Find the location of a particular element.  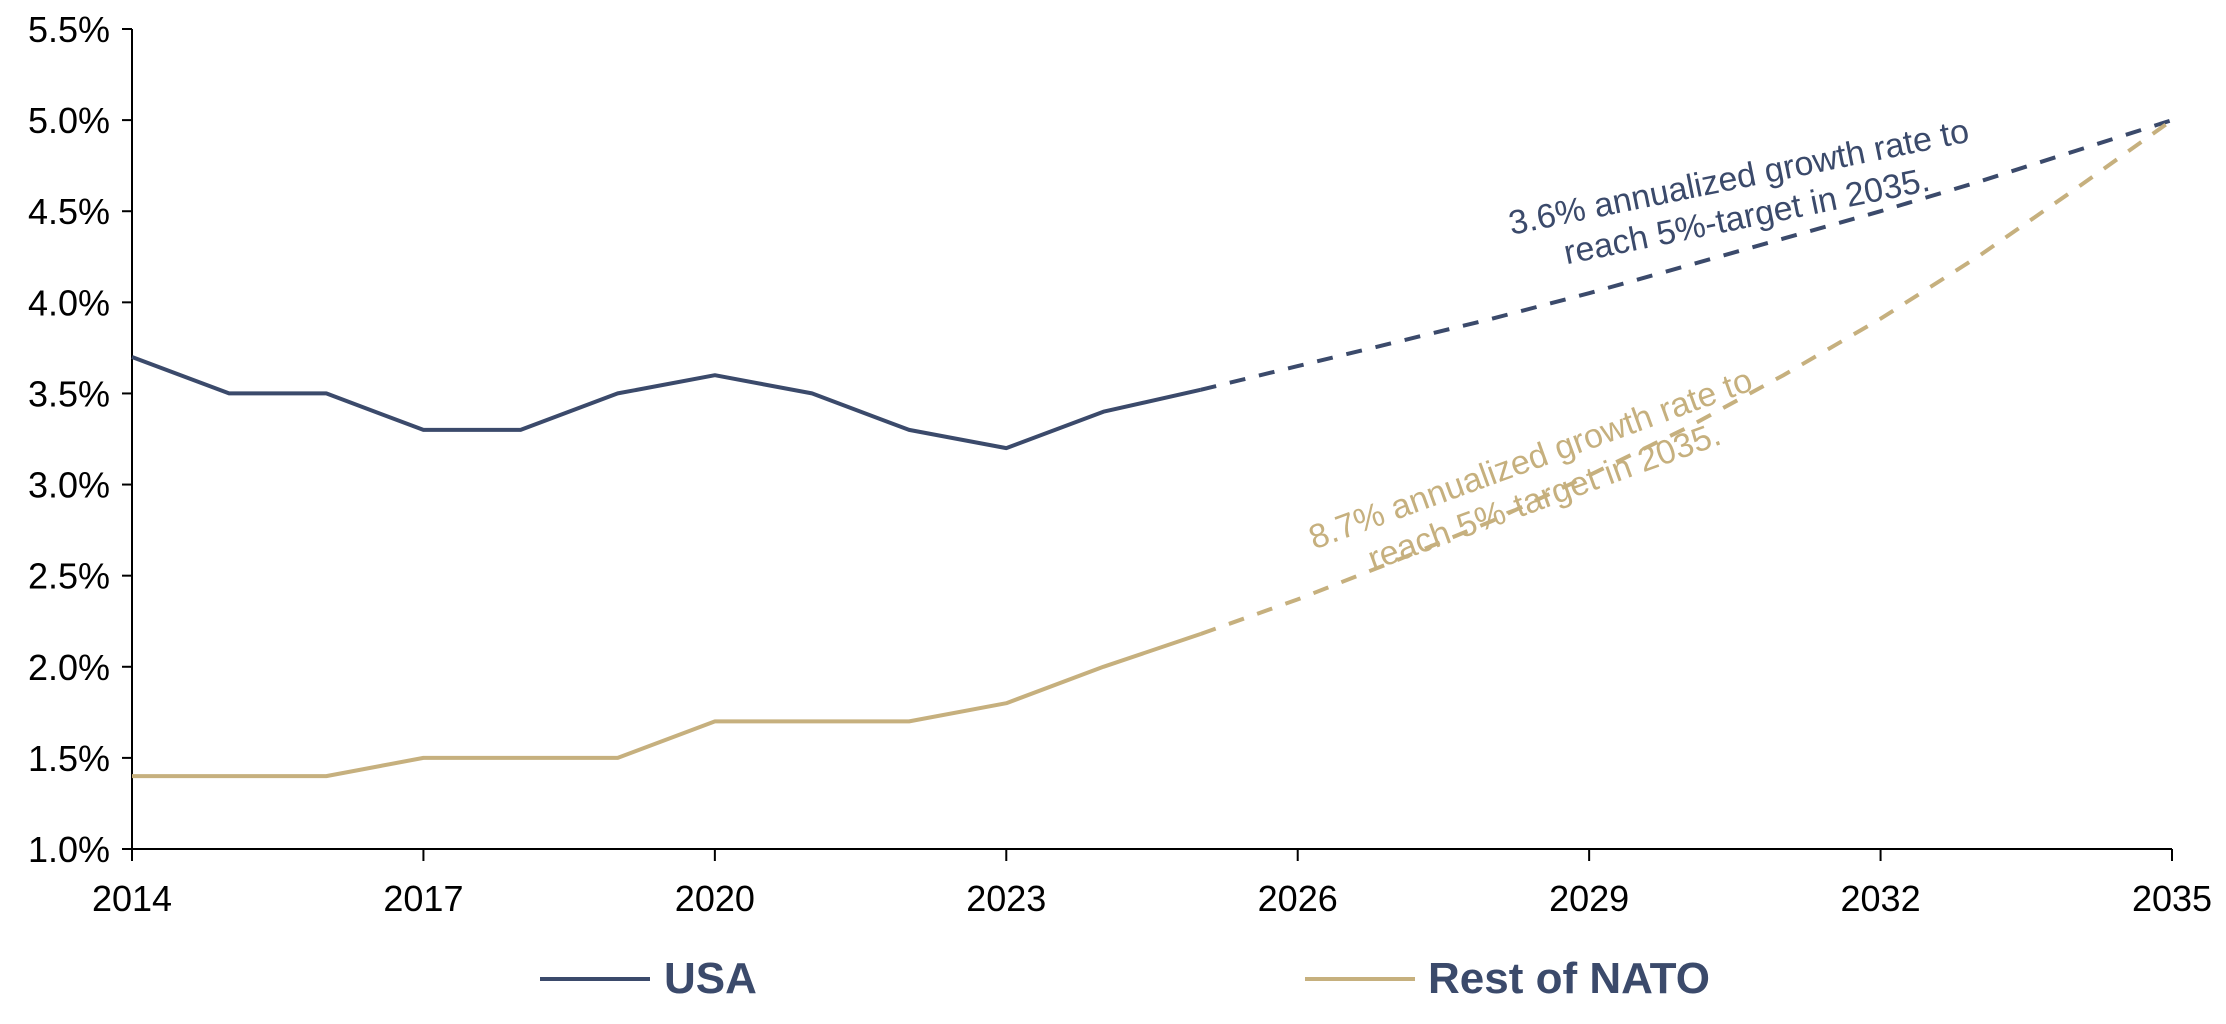

projection-line-usa is located at coordinates (1686, 255).